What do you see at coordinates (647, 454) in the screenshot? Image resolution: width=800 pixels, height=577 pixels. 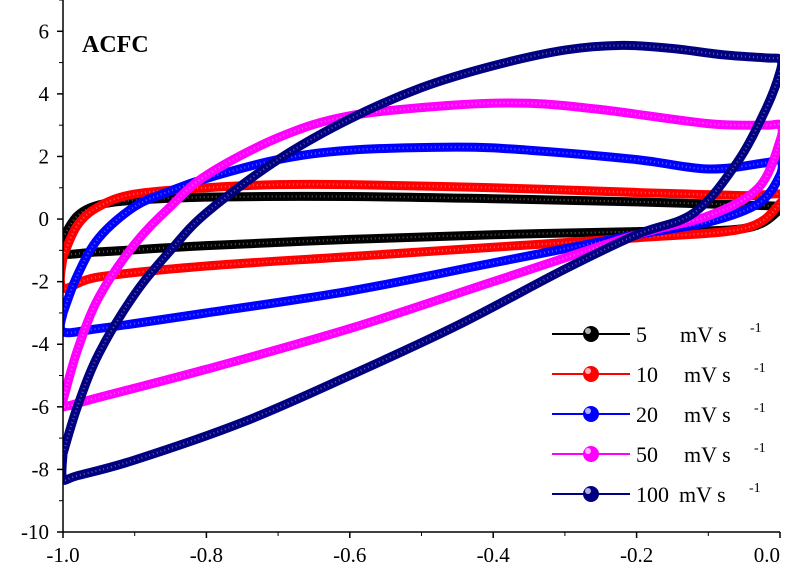 I see `legend-label: 50` at bounding box center [647, 454].